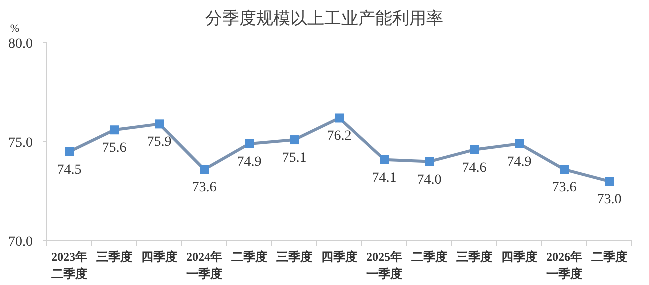  I want to click on y-tick-label: 75.0, so click(20, 143).